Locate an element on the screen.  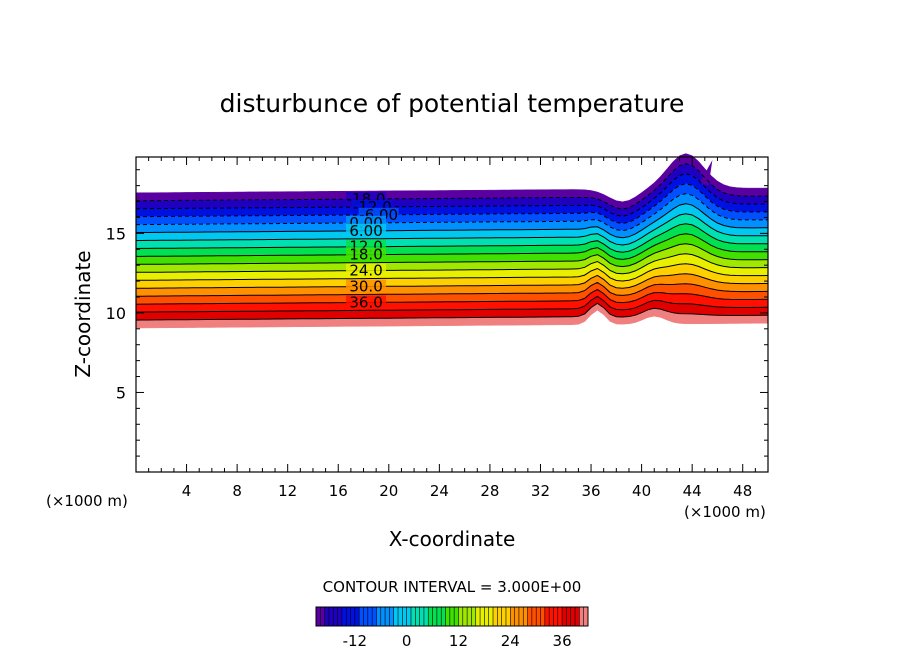
x-tick-label: 16 is located at coordinates (338, 491).